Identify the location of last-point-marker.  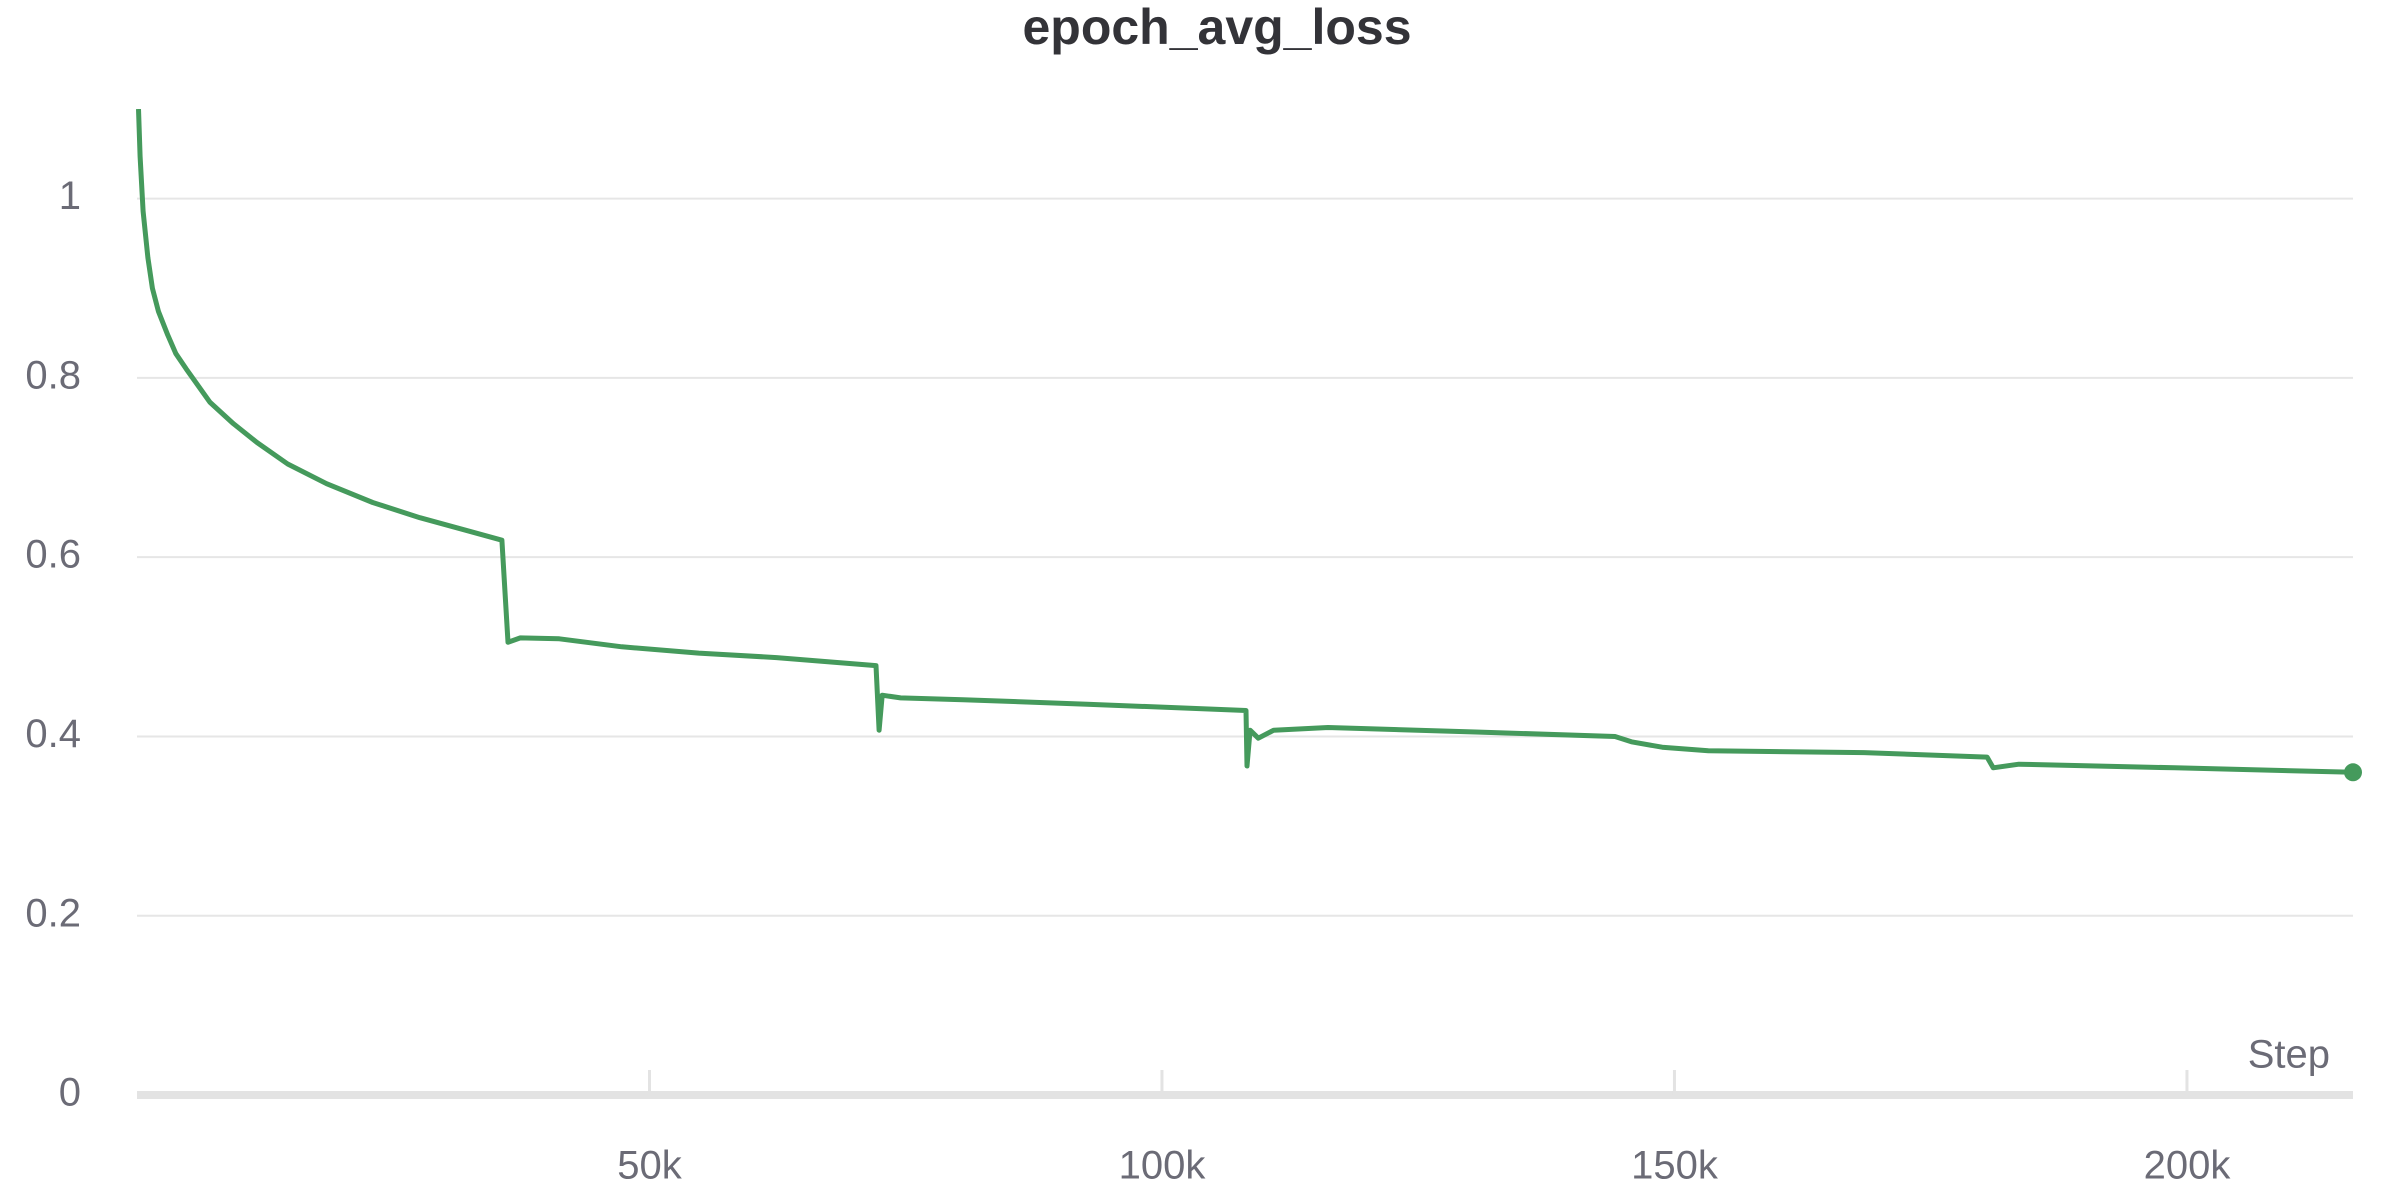
(2353, 772).